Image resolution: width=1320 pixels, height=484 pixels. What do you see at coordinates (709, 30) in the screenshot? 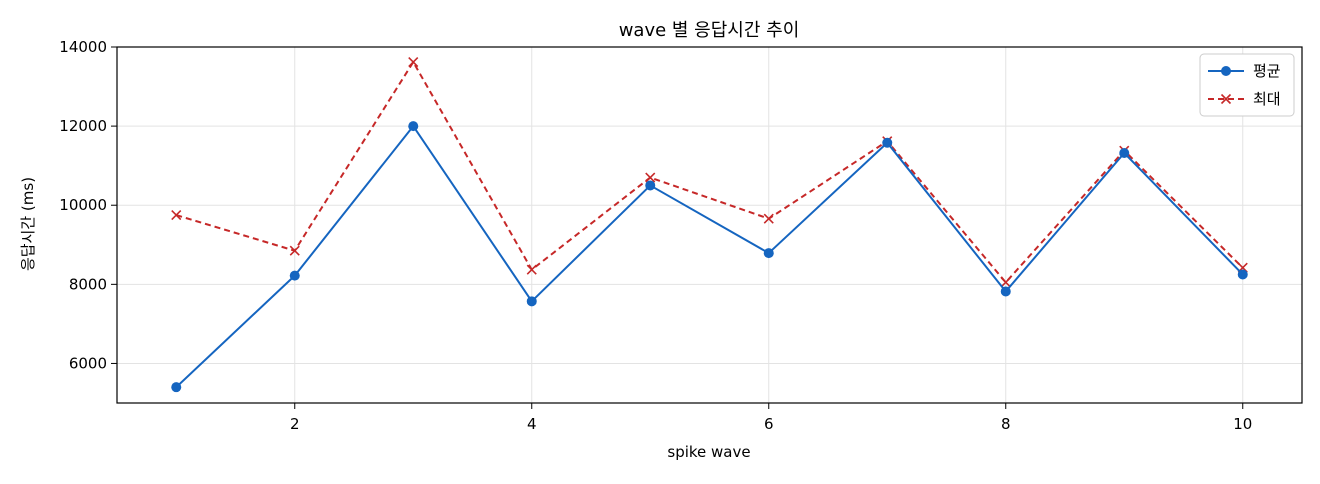
I see `chart-title: wave 별 응답시간 추이` at bounding box center [709, 30].